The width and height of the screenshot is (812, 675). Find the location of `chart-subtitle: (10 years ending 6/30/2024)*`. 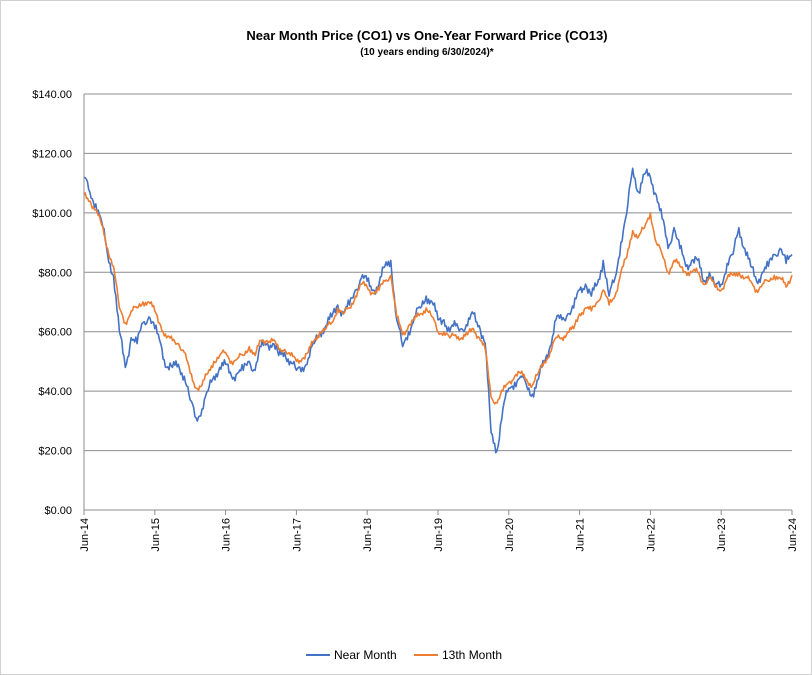

chart-subtitle: (10 years ending 6/30/2024)* is located at coordinates (427, 52).